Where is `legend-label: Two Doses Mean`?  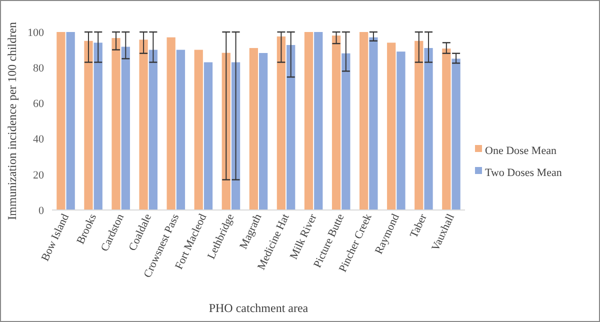 legend-label: Two Doses Mean is located at coordinates (523, 172).